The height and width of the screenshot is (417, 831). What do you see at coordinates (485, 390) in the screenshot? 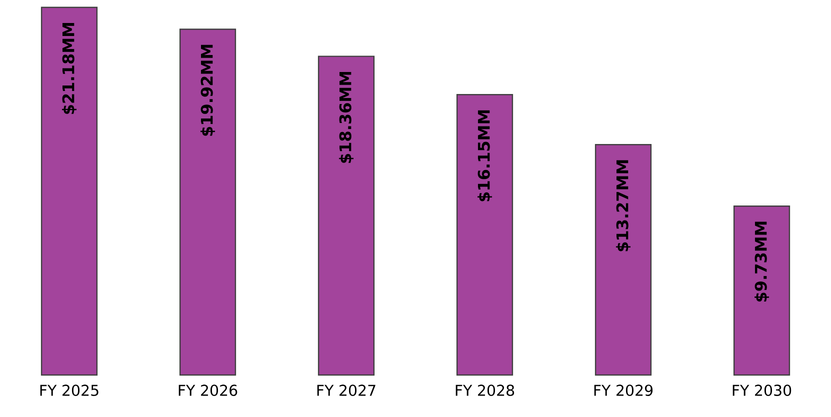
I see `x-tick-label: FY 2028` at bounding box center [485, 390].